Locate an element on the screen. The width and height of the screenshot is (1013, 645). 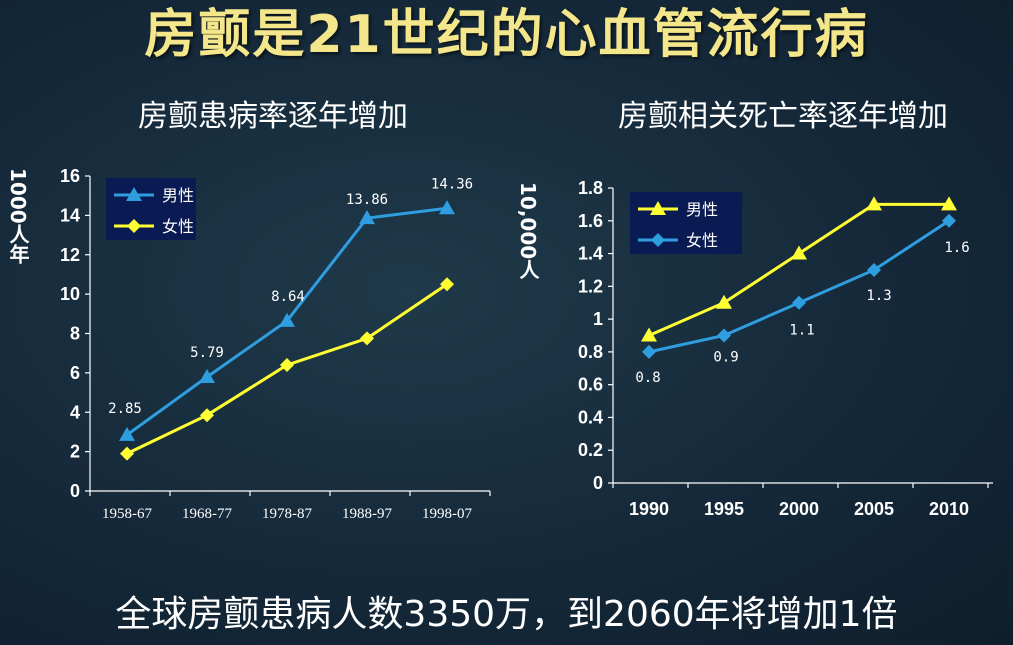
y-tick-label: 1.2 is located at coordinates (590, 286).